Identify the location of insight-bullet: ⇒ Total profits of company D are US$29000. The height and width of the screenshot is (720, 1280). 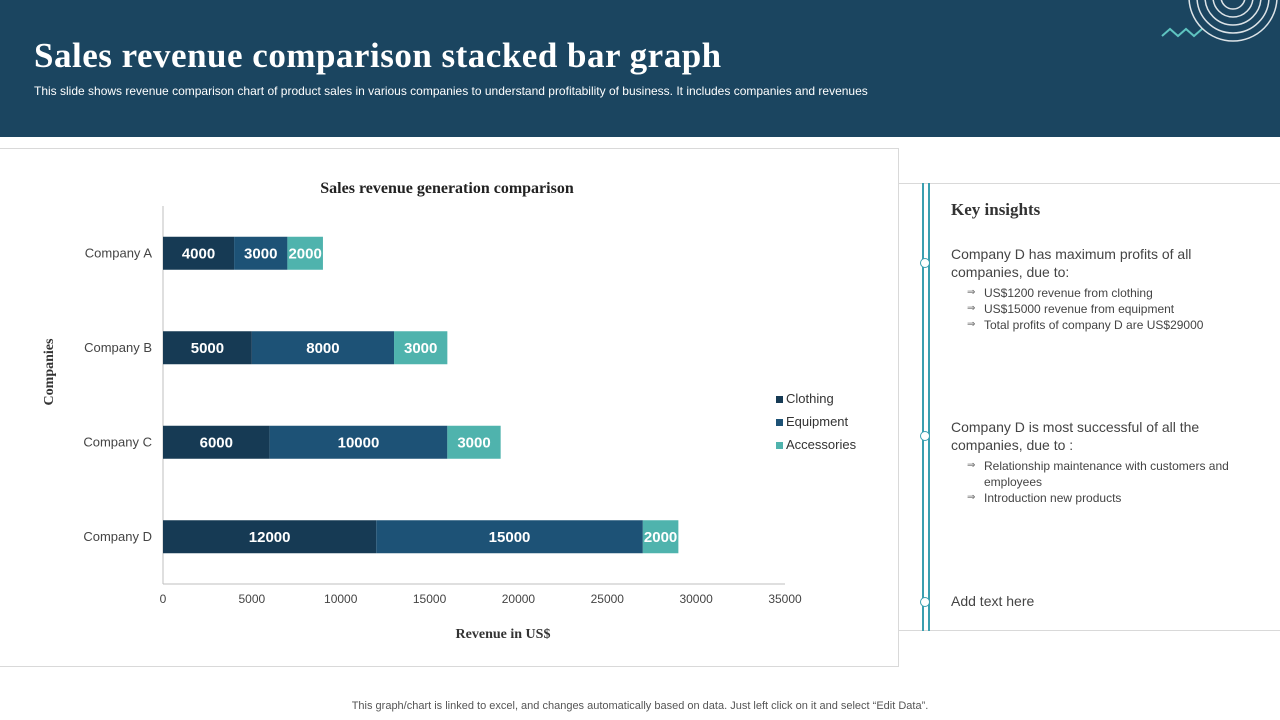
(1085, 325).